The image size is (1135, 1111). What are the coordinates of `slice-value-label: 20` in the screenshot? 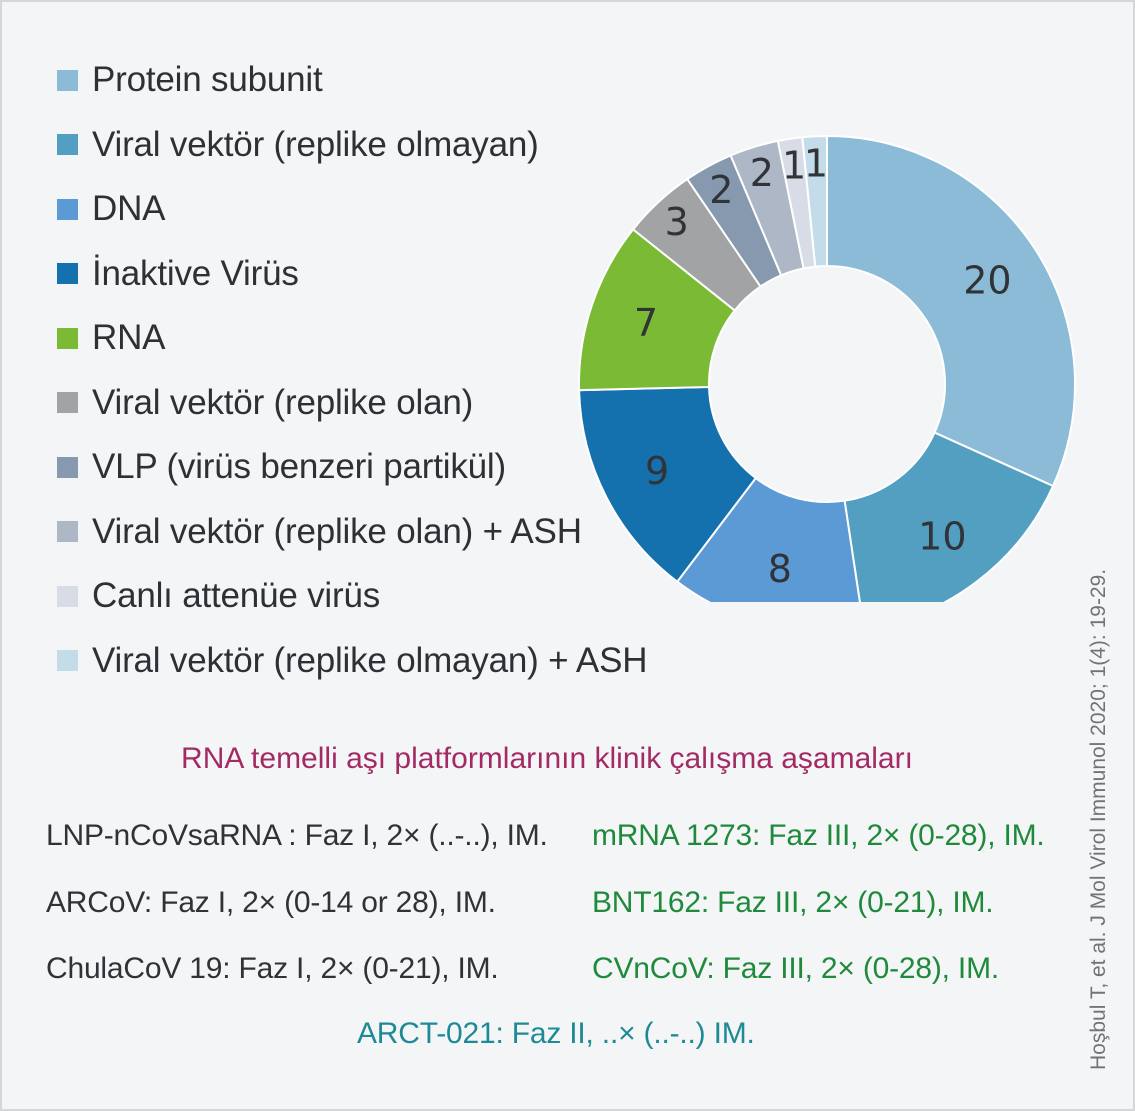 It's located at (987, 280).